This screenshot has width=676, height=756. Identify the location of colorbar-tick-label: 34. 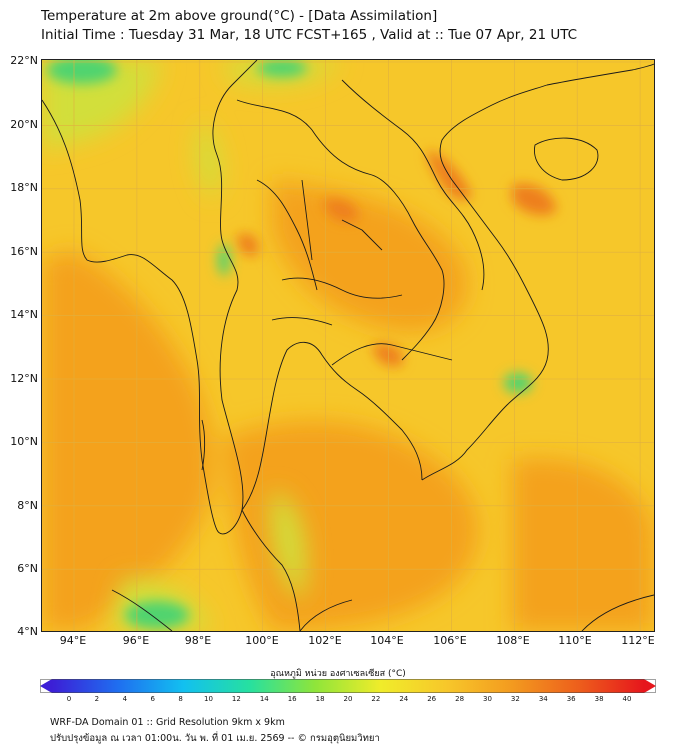
(543, 699).